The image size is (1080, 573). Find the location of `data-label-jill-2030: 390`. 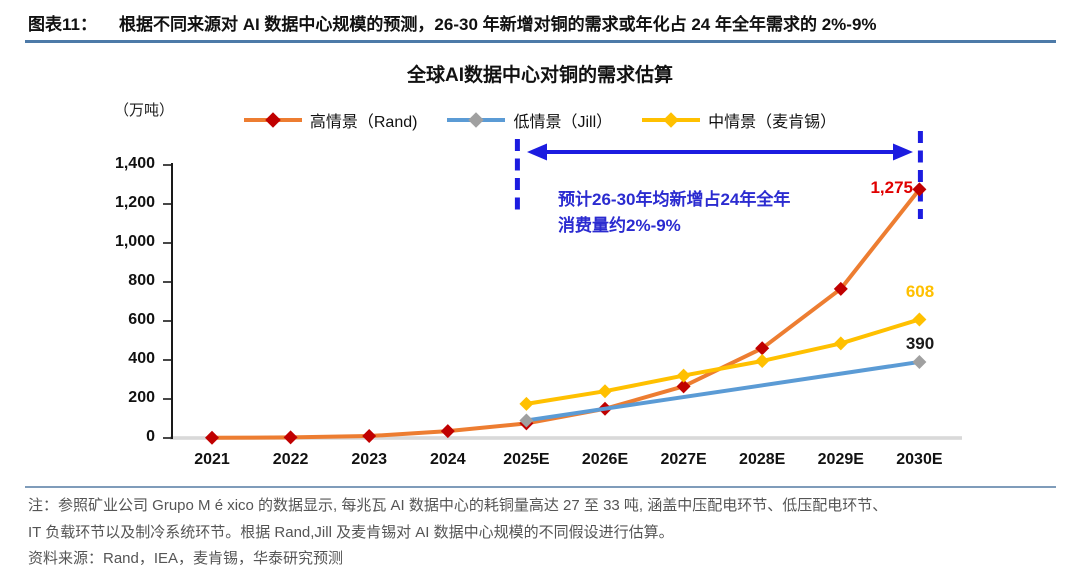

data-label-jill-2030: 390 is located at coordinates (920, 343).